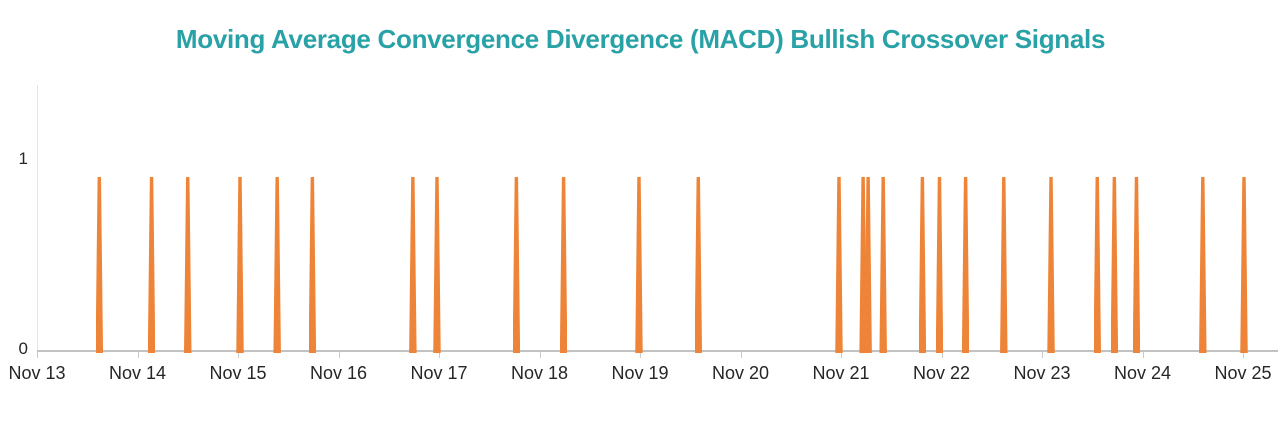 The width and height of the screenshot is (1281, 447). Describe the element at coordinates (23, 348) in the screenshot. I see `y-tick-label-0: 0` at that location.